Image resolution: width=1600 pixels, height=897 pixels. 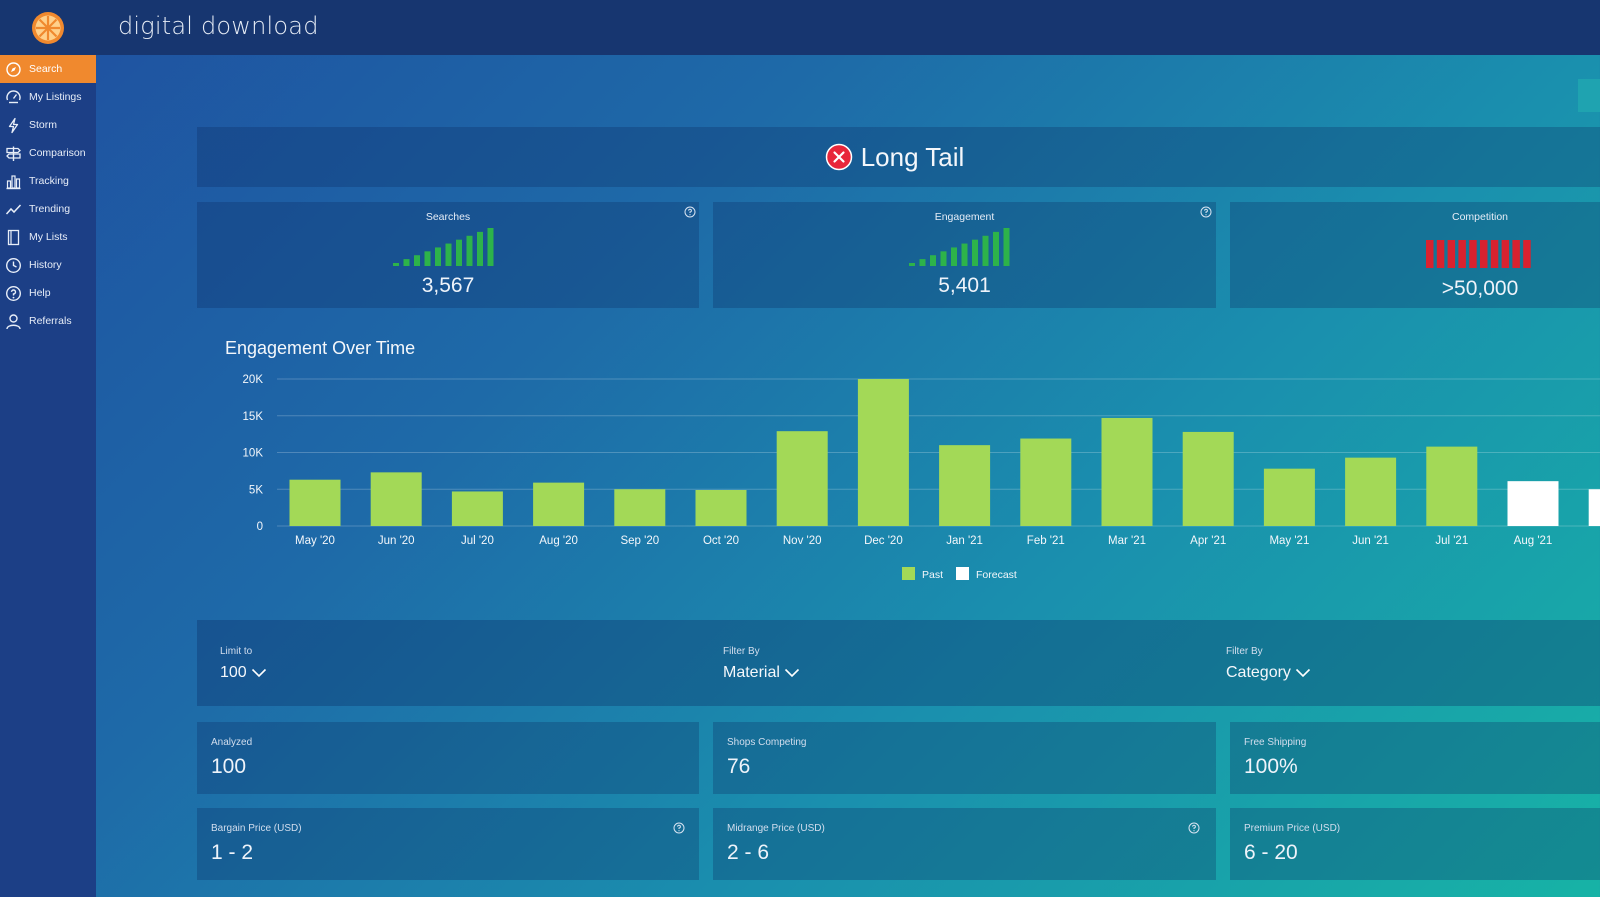 I want to click on sidebar-item-label: My Lists, so click(x=48, y=237).